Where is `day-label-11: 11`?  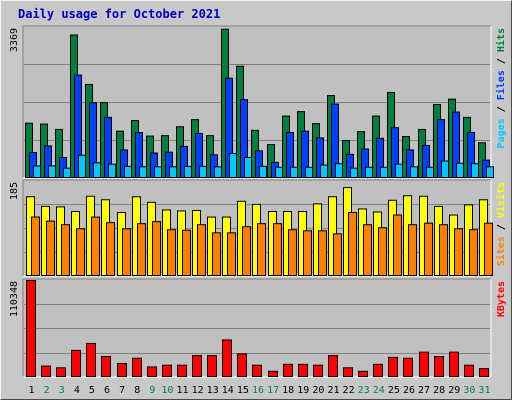
day-label-11: 11 is located at coordinates (182, 390).